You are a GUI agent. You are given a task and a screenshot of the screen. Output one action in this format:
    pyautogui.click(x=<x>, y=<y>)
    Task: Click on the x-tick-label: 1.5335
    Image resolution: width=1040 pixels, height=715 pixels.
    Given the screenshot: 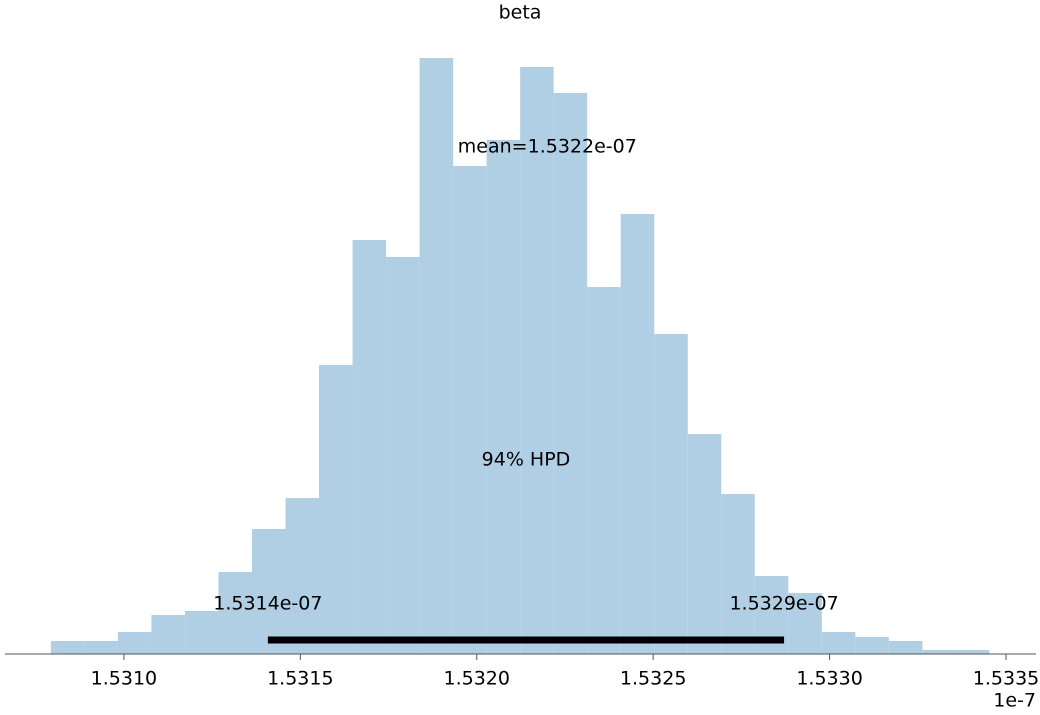 What is the action you would take?
    pyautogui.click(x=1006, y=679)
    